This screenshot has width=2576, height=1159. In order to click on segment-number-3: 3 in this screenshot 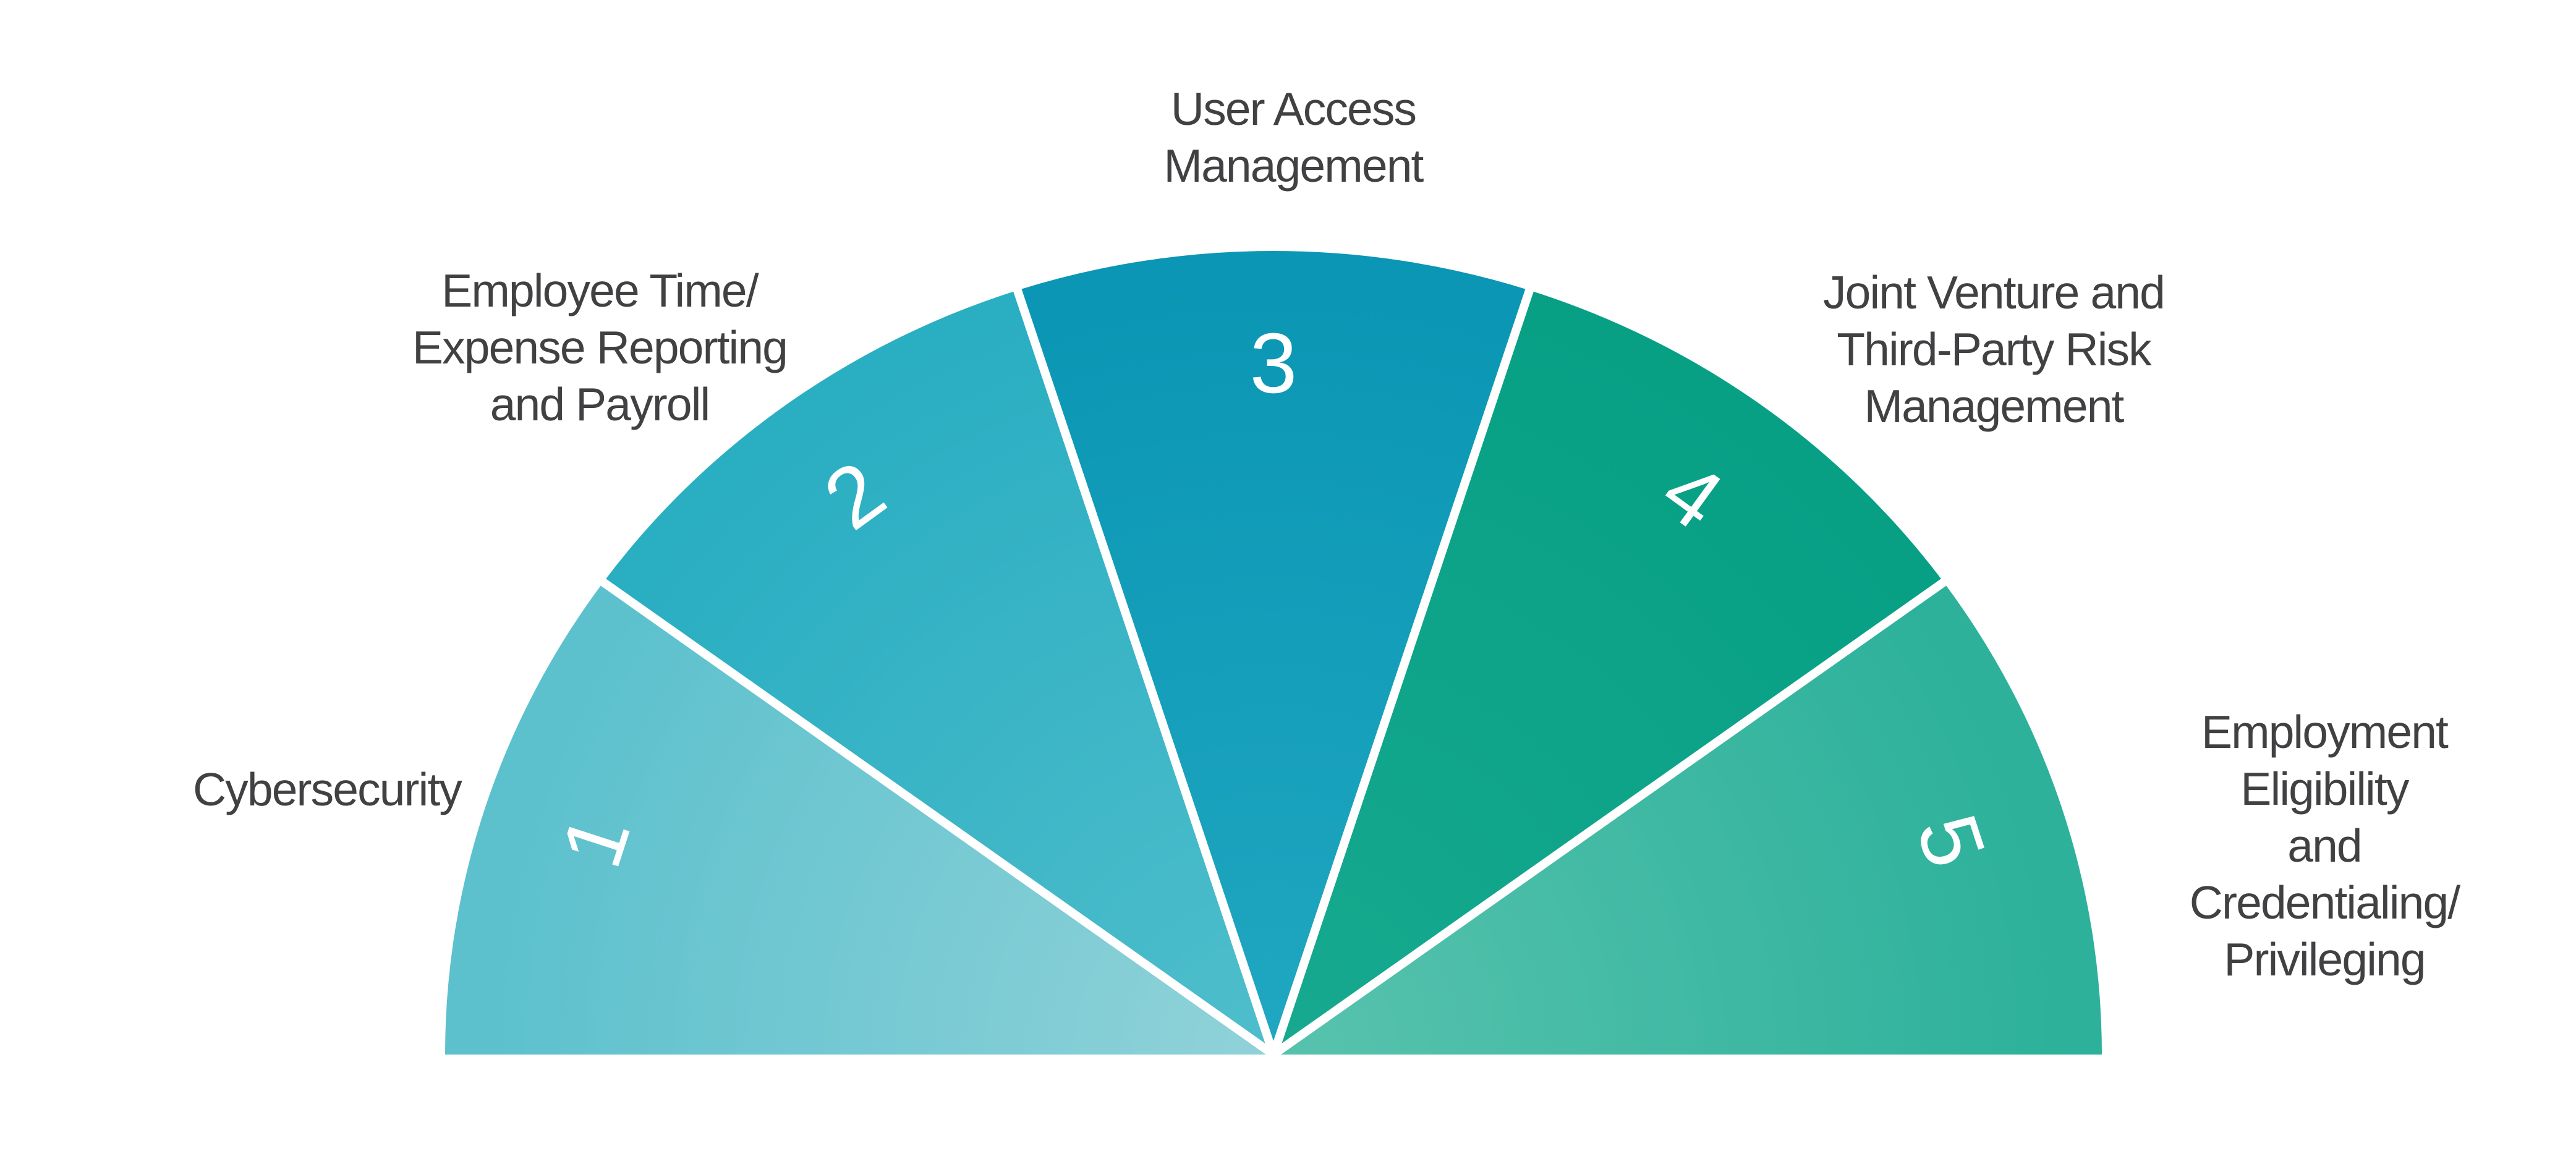, I will do `click(1274, 363)`.